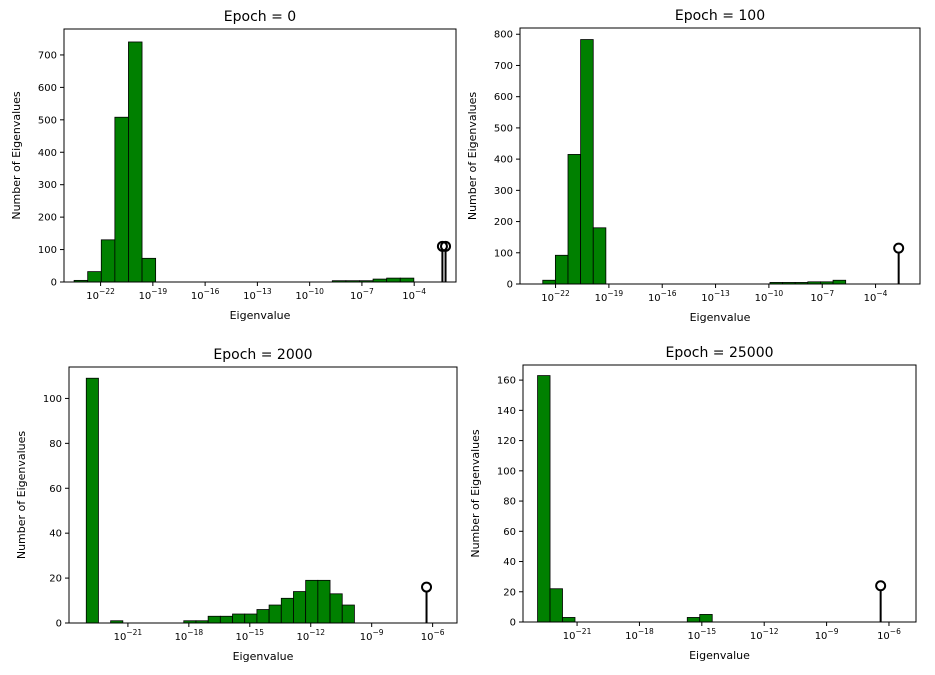  What do you see at coordinates (503, 35) in the screenshot?
I see `y-tick-label: 800` at bounding box center [503, 35].